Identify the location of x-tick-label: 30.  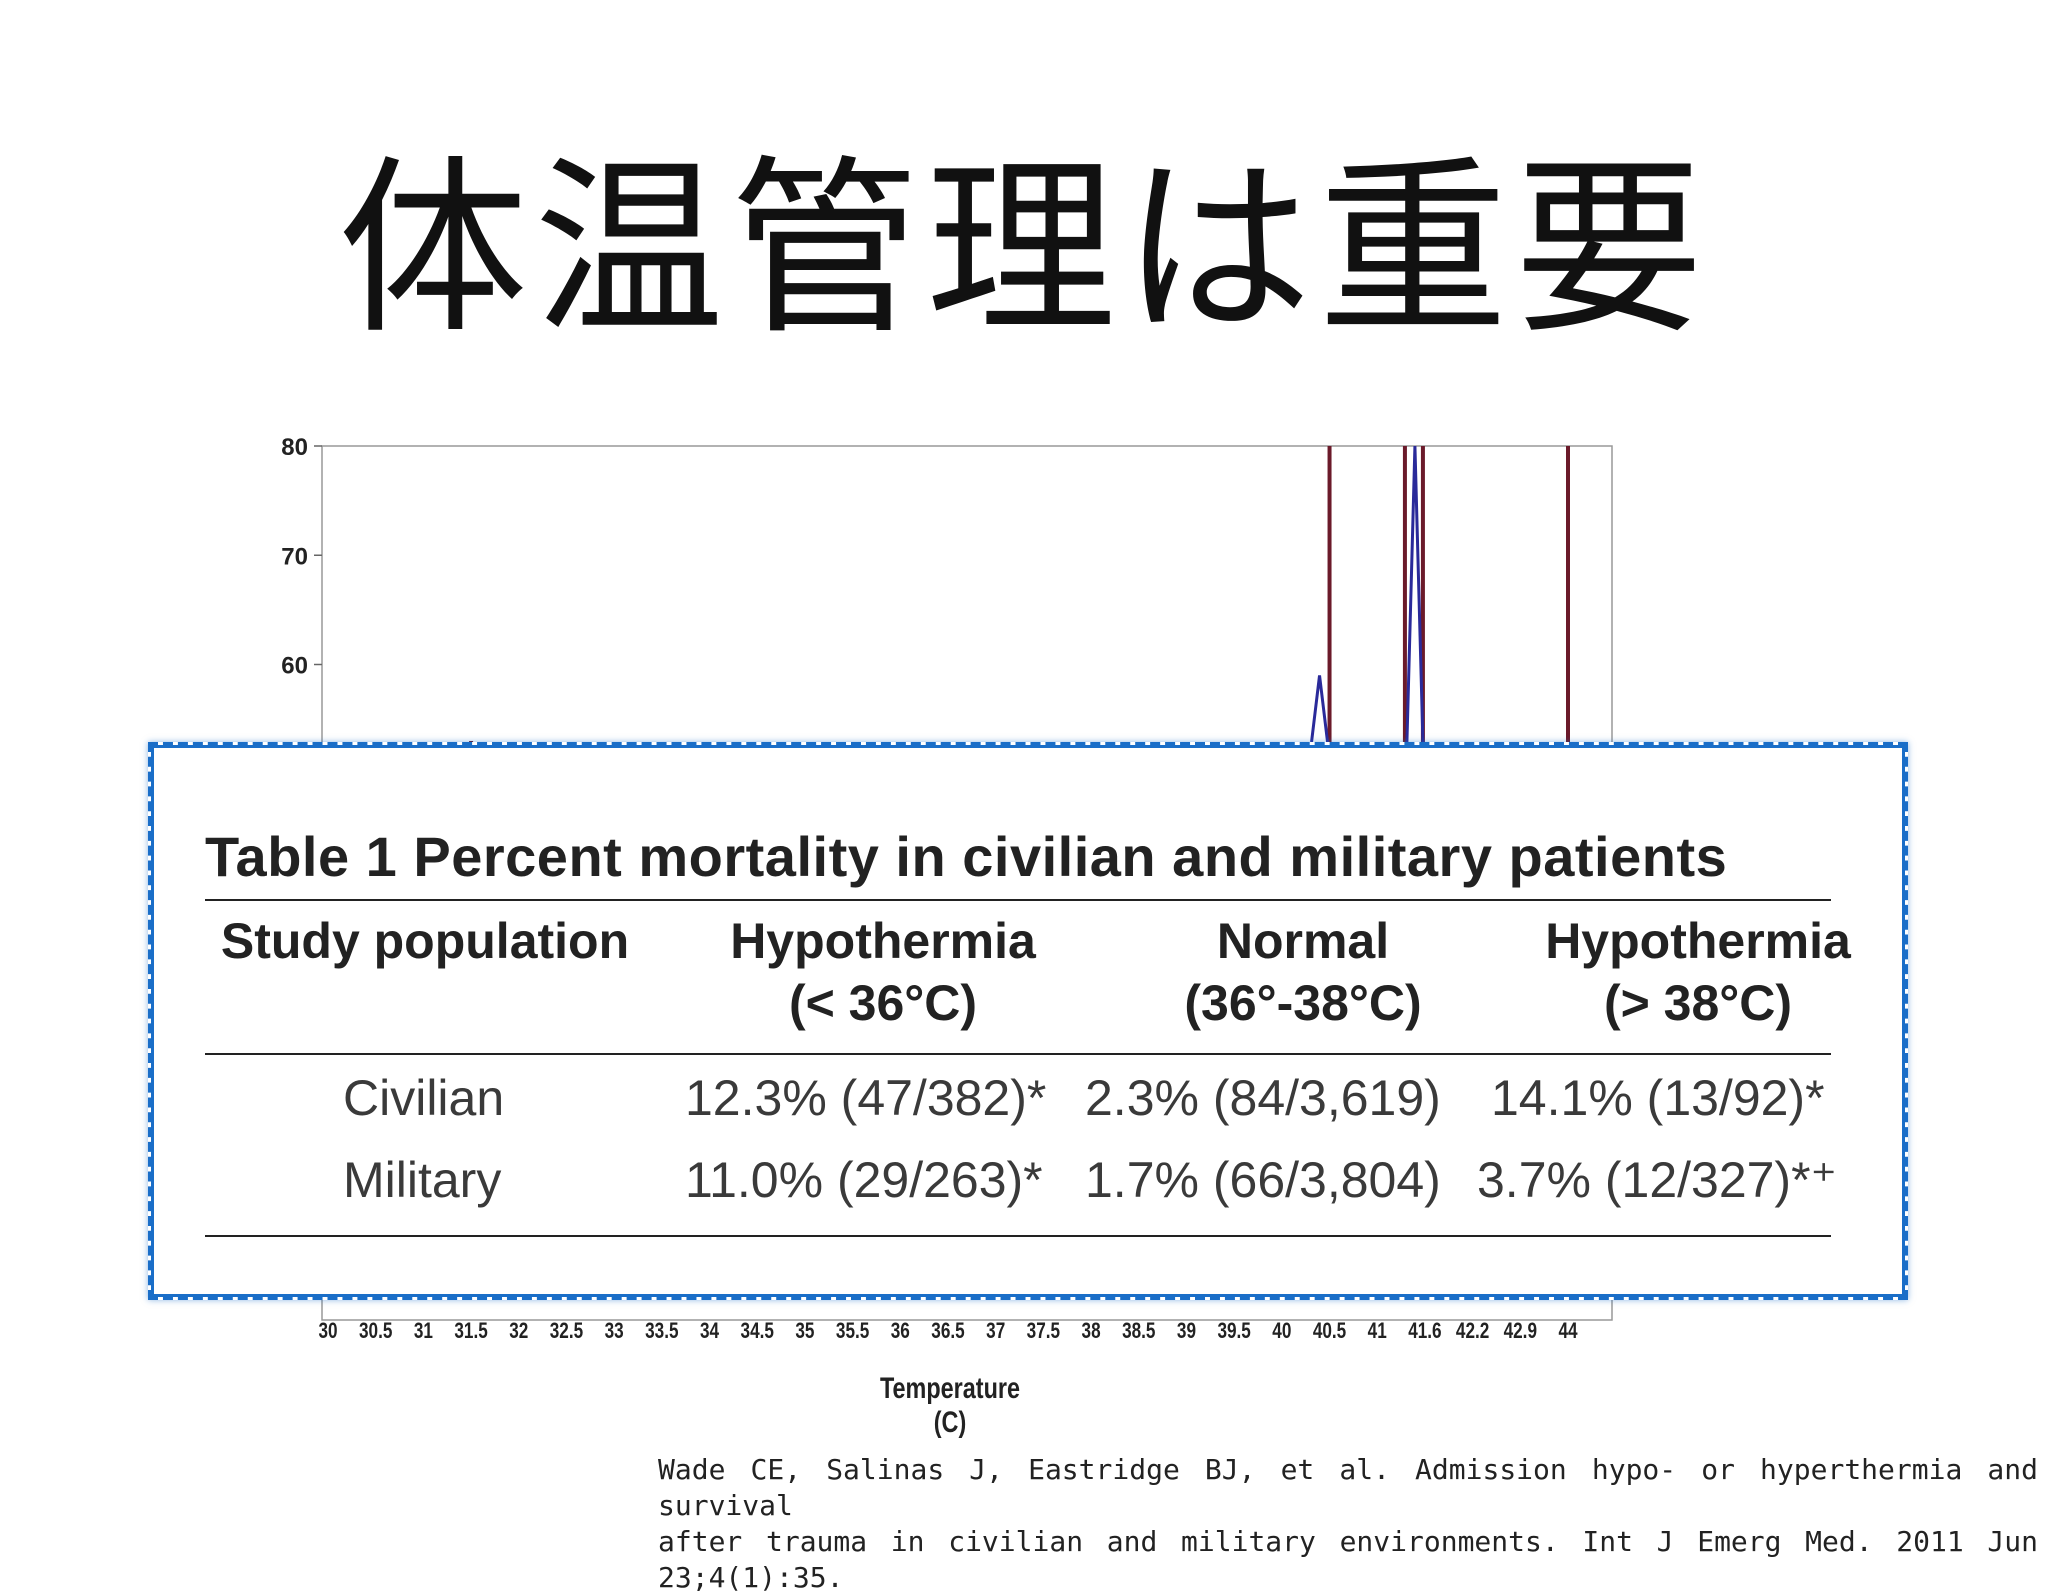
(327, 1331).